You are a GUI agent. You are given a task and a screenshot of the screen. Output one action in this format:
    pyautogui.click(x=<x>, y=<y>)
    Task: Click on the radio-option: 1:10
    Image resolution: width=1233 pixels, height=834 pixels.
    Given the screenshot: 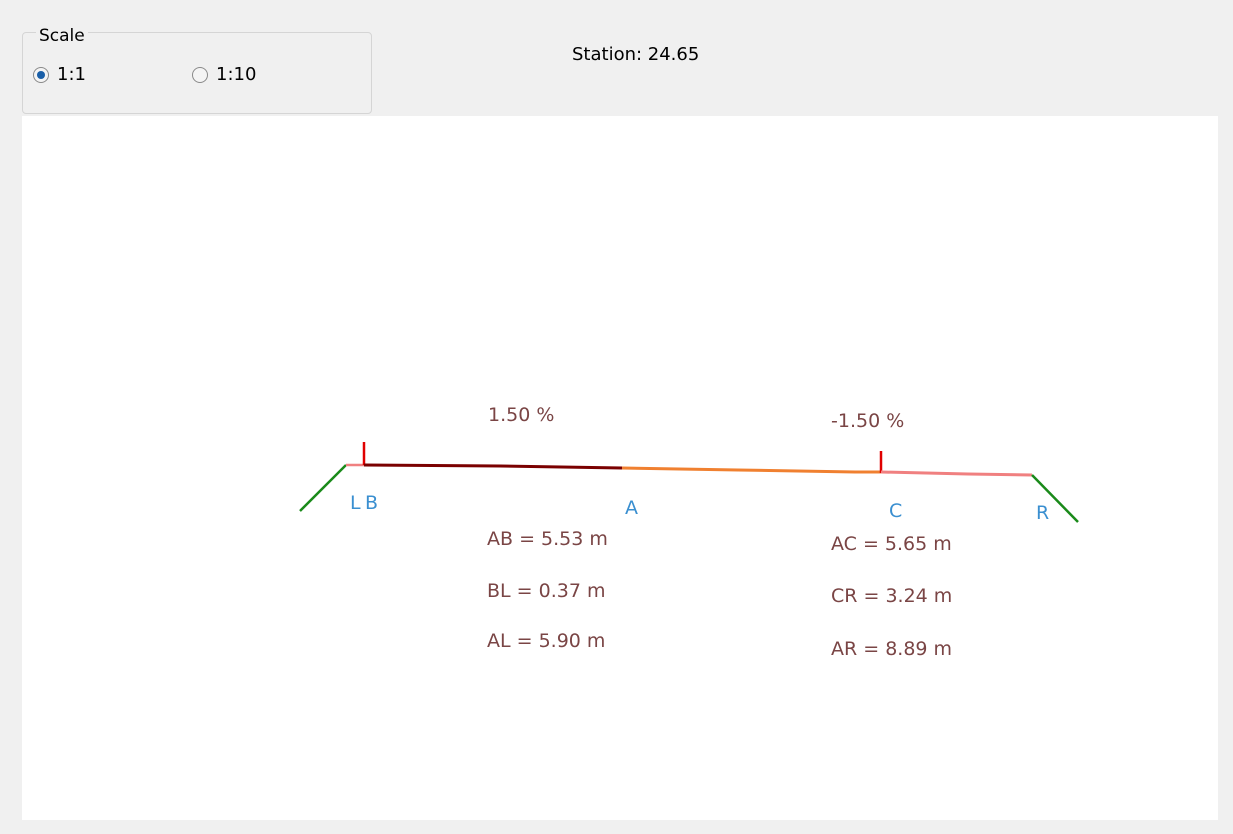 What is the action you would take?
    pyautogui.click(x=224, y=74)
    